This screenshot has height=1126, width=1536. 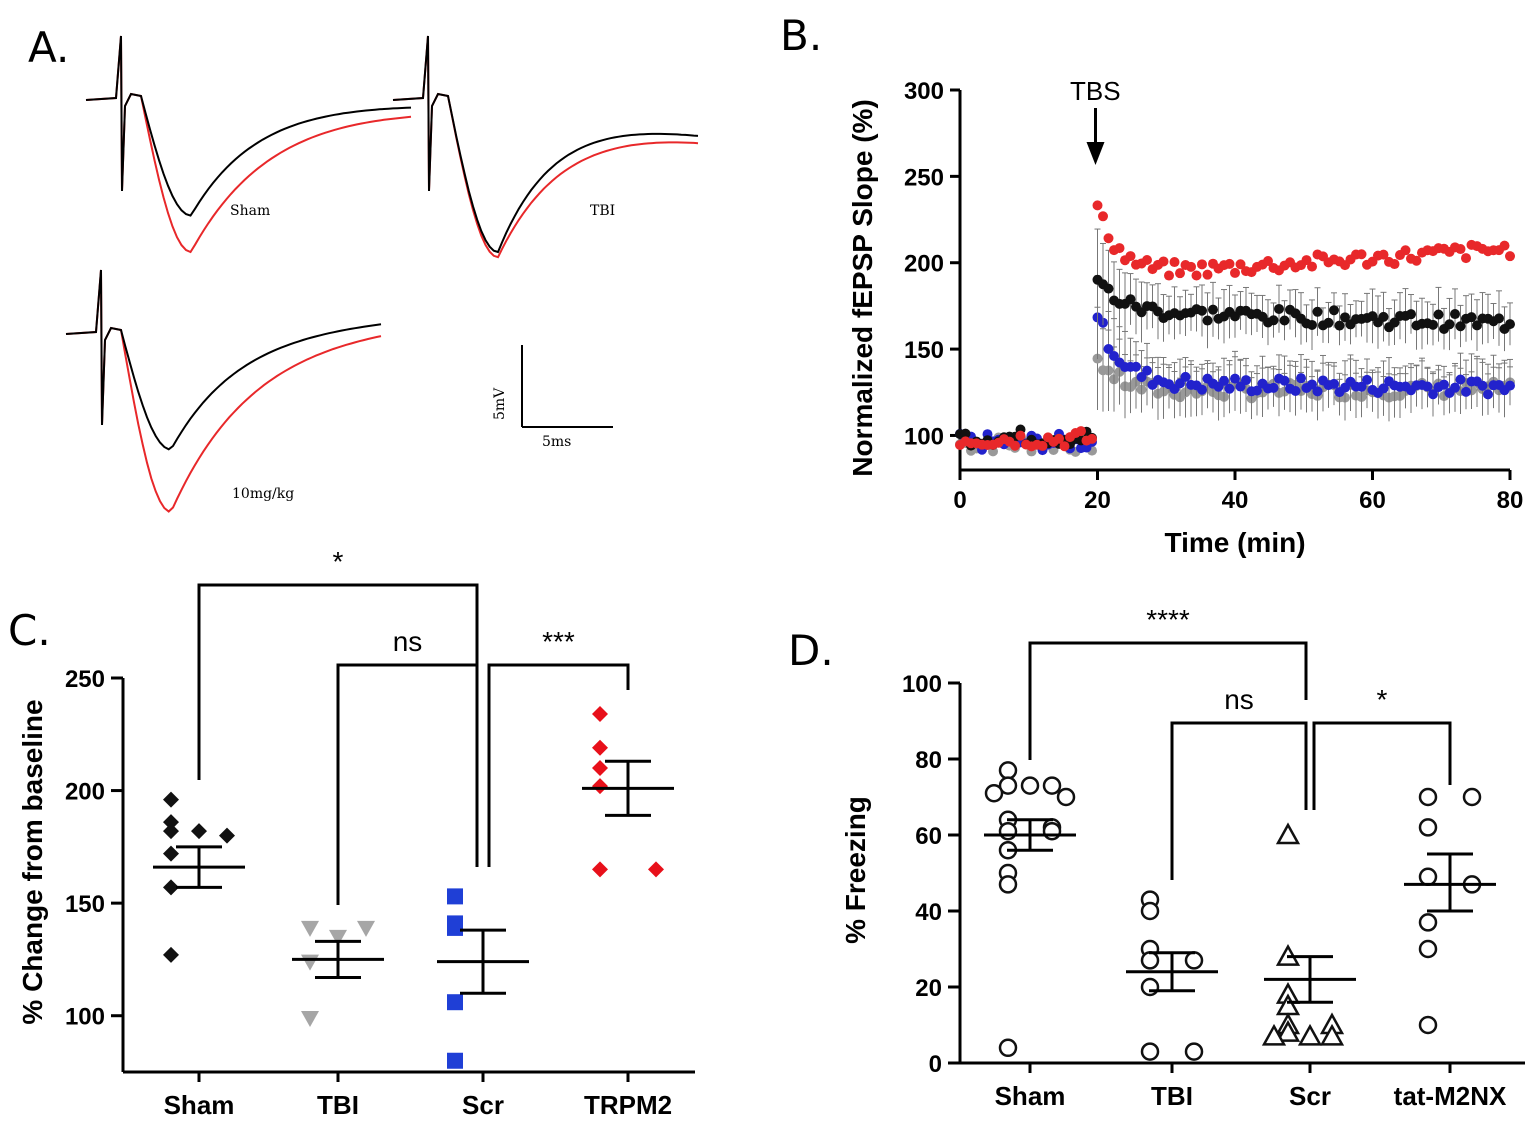 I want to click on ytick-label: 150, so click(x=85, y=904).